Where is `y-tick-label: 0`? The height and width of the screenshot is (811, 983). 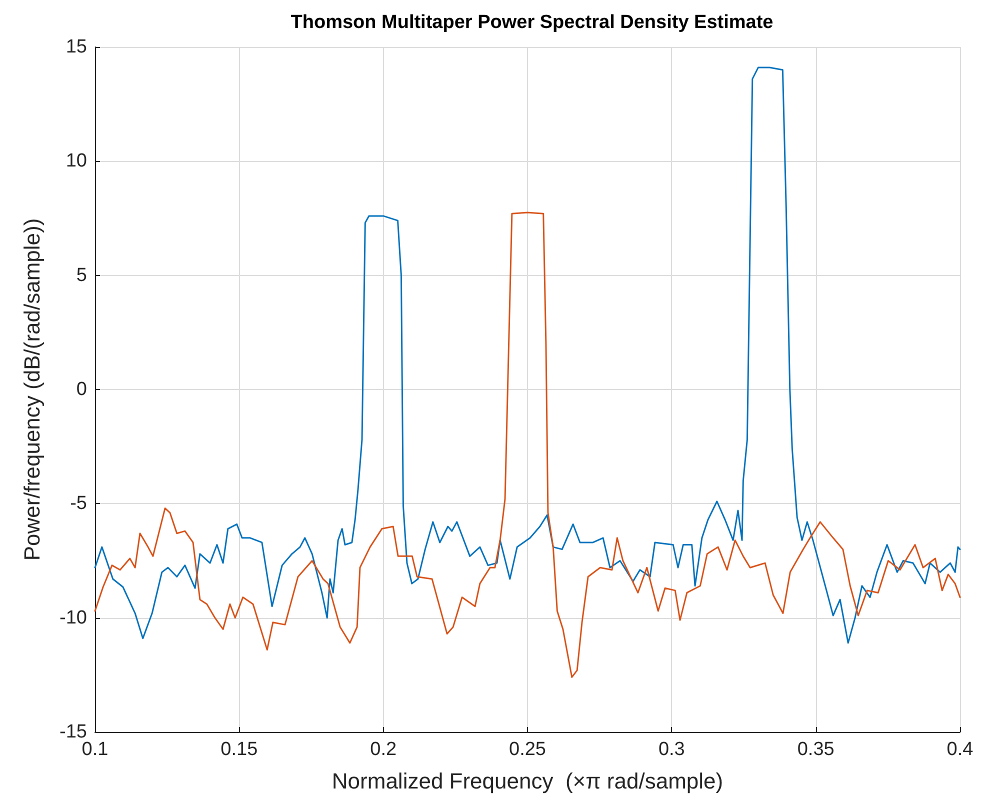
y-tick-label: 0 is located at coordinates (81, 389).